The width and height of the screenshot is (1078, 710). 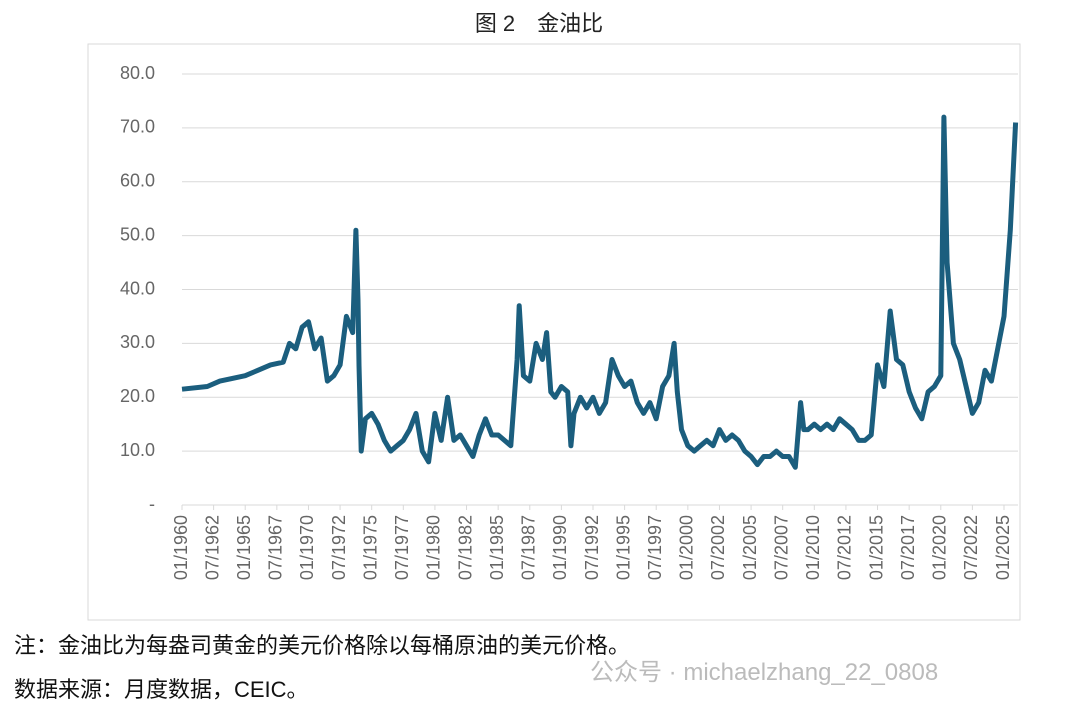 What do you see at coordinates (152, 504) in the screenshot?
I see `y-tick-label: -` at bounding box center [152, 504].